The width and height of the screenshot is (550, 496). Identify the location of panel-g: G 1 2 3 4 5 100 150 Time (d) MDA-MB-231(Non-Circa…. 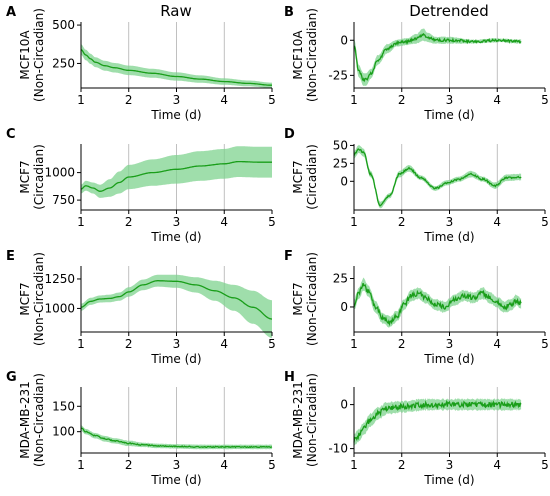
(141, 428).